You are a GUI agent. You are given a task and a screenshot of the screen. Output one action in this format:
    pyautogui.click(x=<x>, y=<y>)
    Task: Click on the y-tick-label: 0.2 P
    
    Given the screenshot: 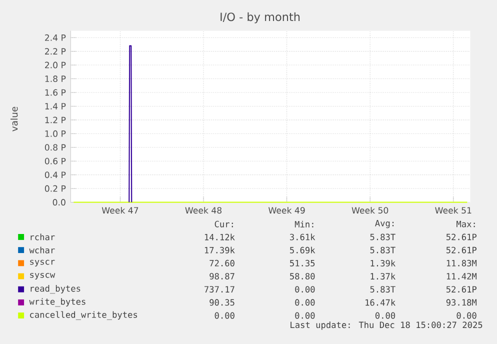 What is the action you would take?
    pyautogui.click(x=55, y=188)
    